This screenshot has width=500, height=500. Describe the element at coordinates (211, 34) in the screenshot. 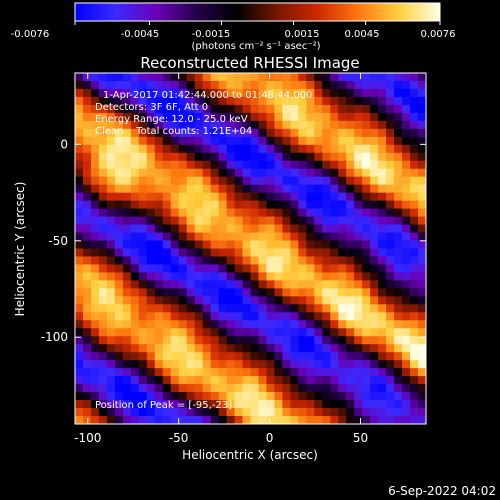

I see `colorbar-tick-label: -0.0015` at that location.